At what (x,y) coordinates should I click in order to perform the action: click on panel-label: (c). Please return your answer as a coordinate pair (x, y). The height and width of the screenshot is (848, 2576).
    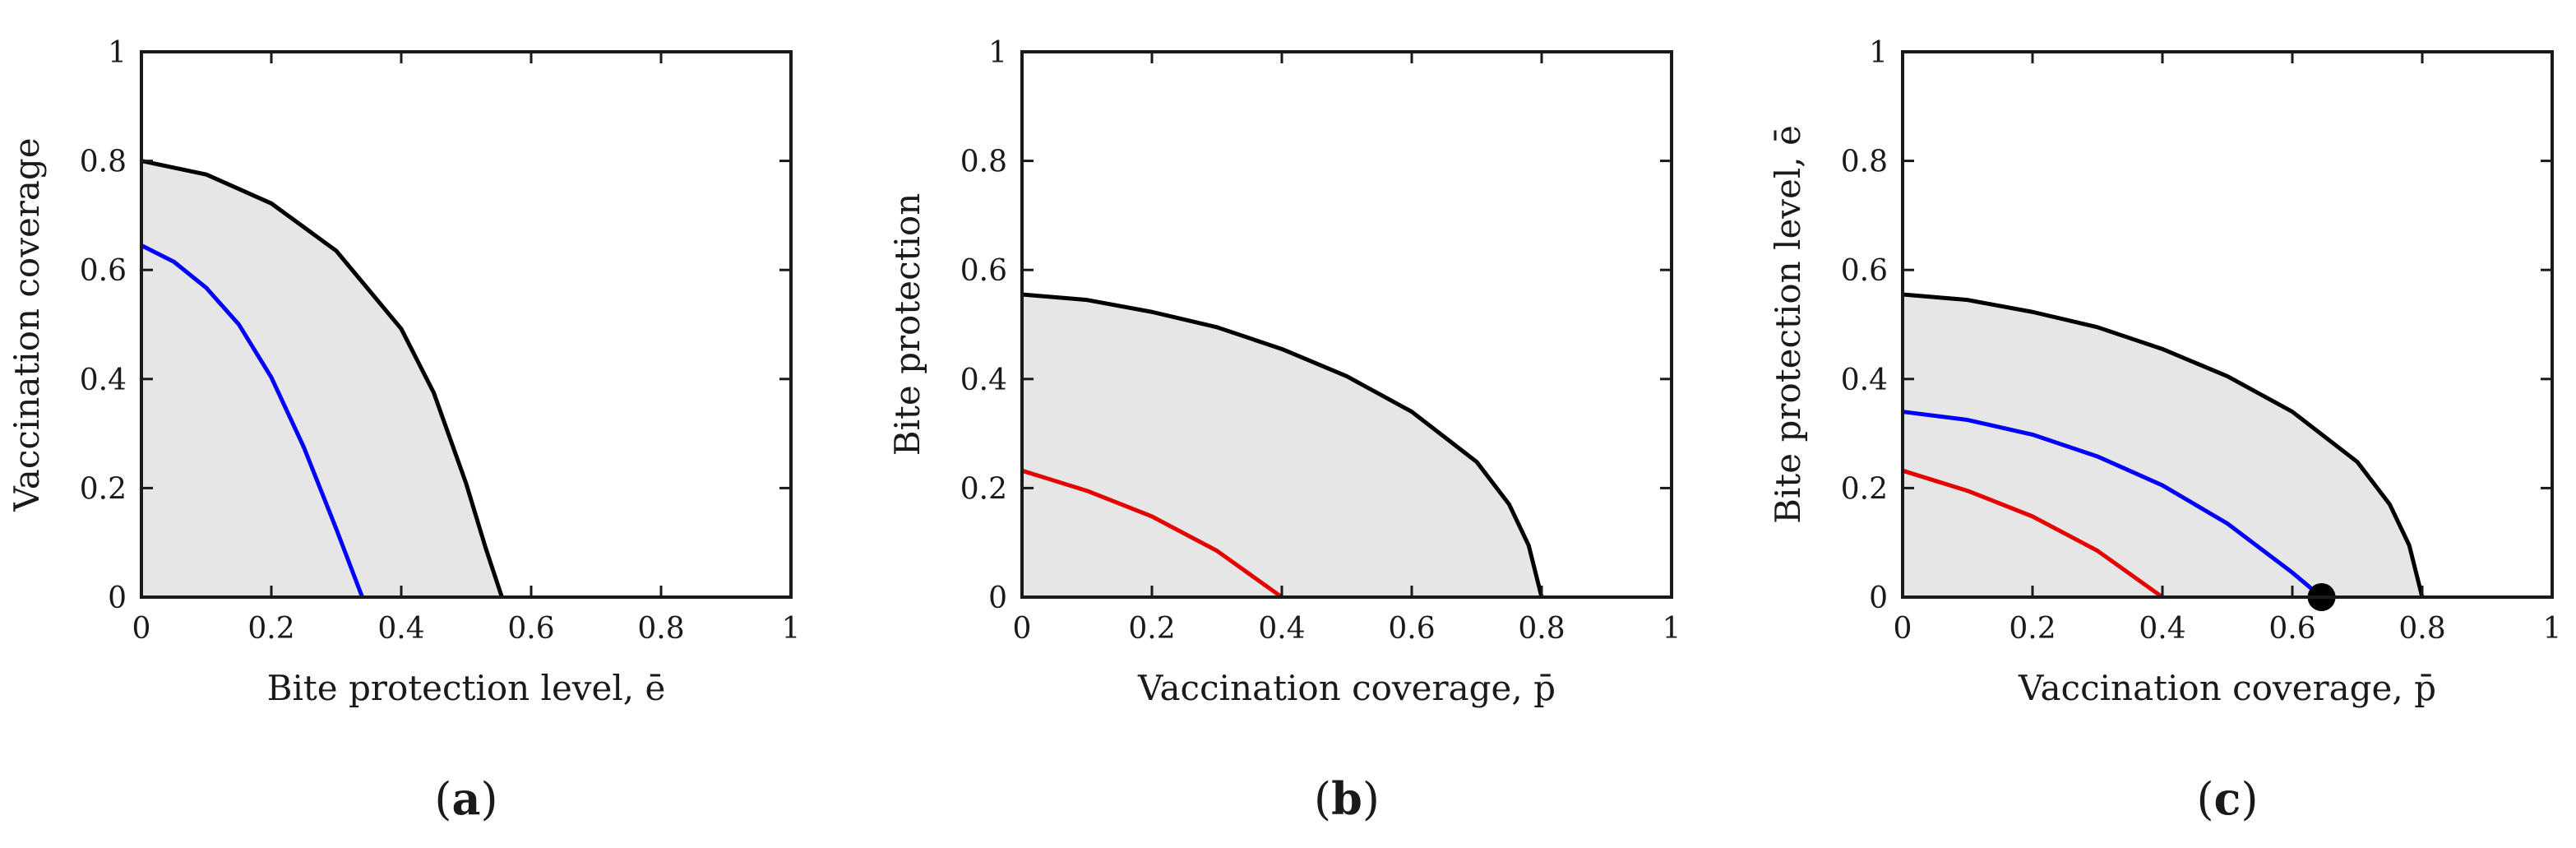
    Looking at the image, I should click on (2227, 799).